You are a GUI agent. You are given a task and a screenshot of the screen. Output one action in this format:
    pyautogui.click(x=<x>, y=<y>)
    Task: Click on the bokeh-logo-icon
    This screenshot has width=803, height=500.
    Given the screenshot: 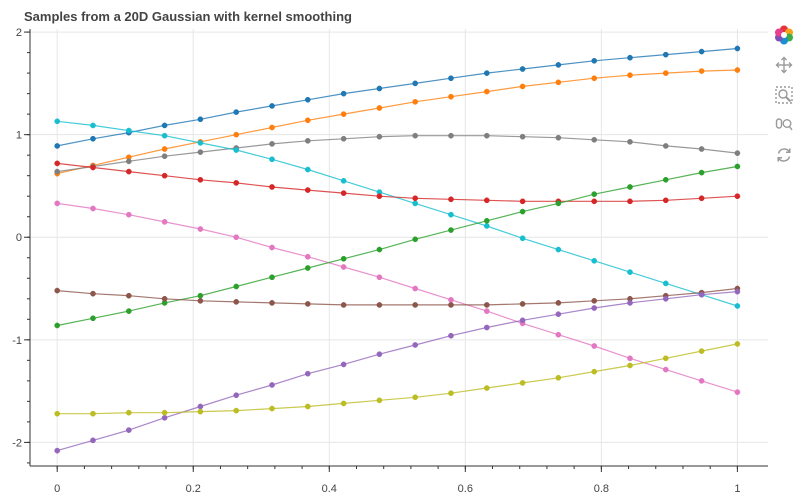 What is the action you would take?
    pyautogui.click(x=784, y=35)
    